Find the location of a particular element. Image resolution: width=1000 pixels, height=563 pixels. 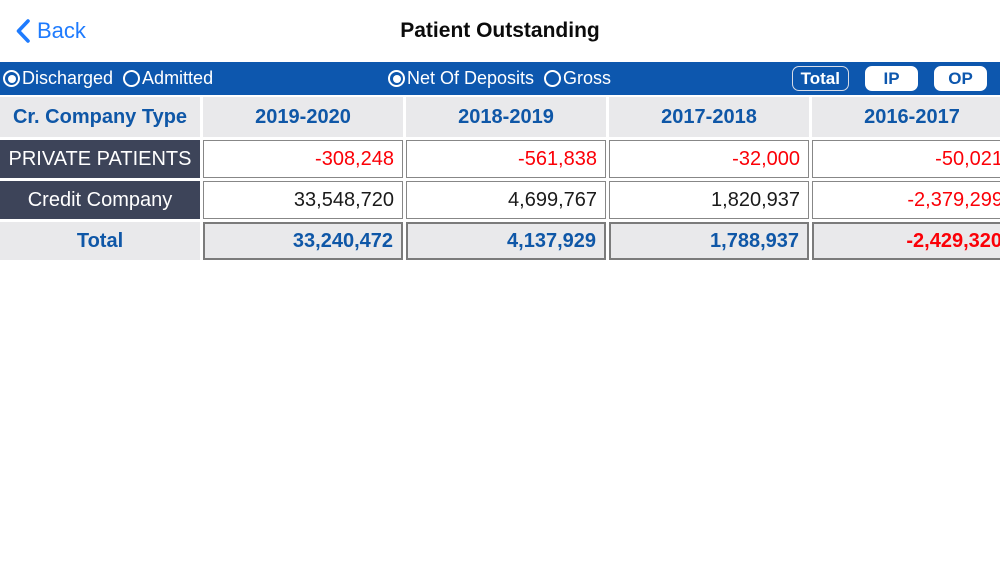

navigation-bar: Back Patient Outstanding is located at coordinates (500, 31).